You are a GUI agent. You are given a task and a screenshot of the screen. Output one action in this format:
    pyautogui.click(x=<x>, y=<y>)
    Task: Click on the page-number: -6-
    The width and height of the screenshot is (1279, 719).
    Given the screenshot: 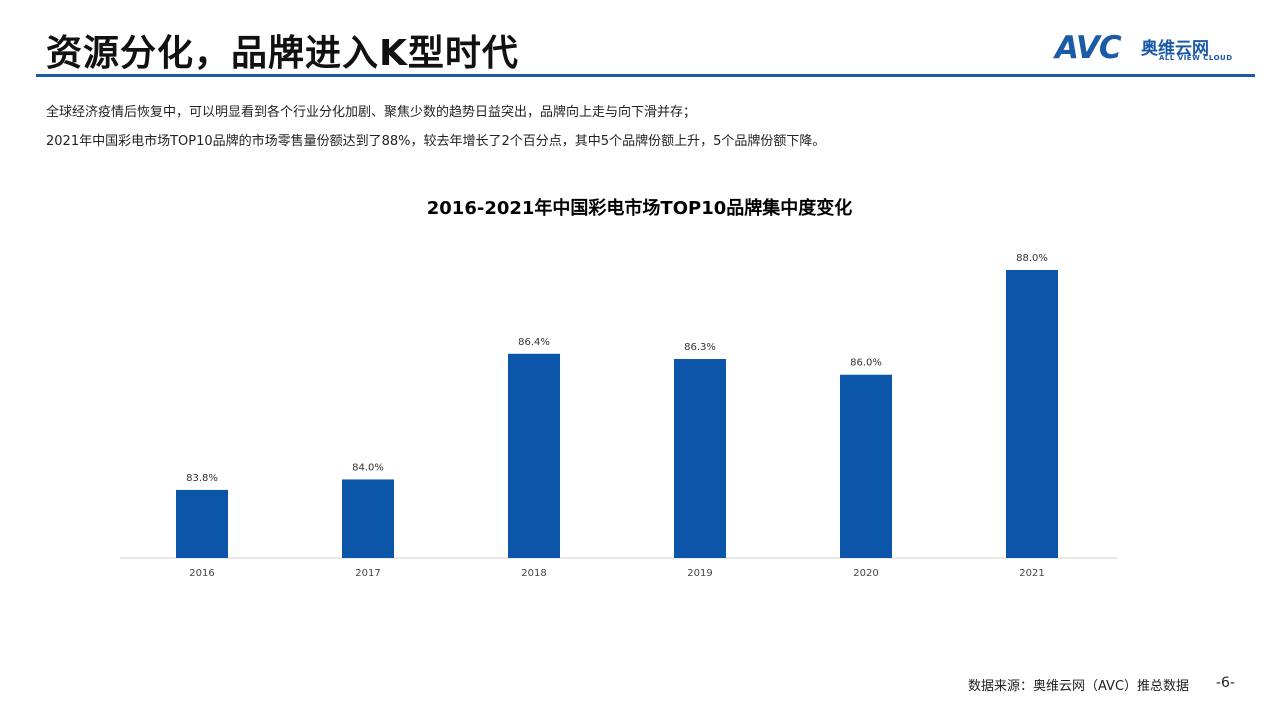 What is the action you would take?
    pyautogui.click(x=1226, y=683)
    